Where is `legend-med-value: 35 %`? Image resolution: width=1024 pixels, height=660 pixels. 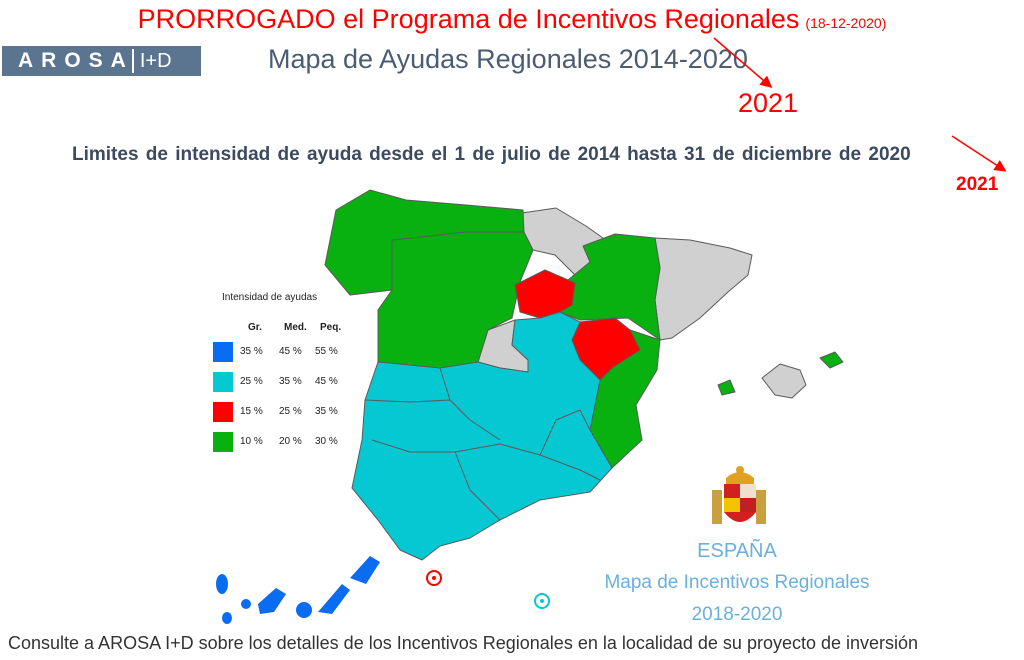 legend-med-value: 35 % is located at coordinates (290, 381).